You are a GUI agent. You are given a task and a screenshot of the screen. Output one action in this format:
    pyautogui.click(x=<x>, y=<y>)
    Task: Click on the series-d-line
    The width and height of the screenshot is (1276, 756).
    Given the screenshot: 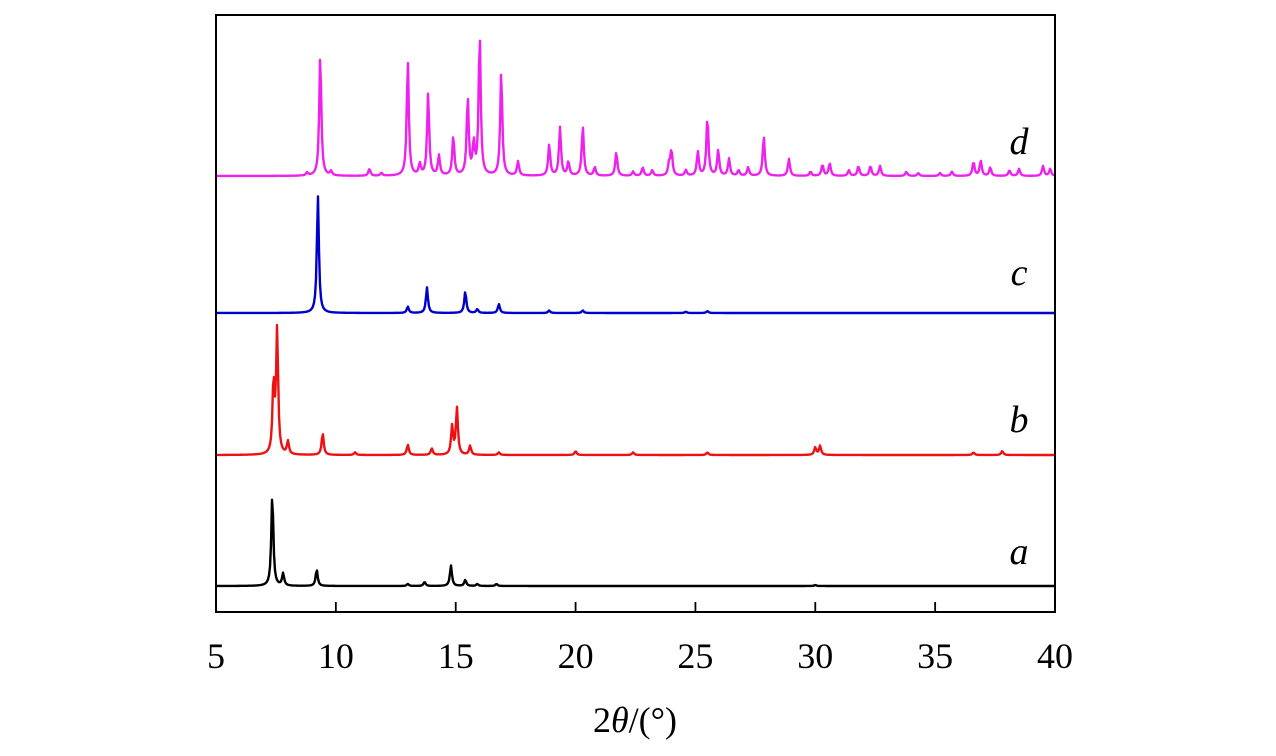 What is the action you would take?
    pyautogui.click(x=635, y=108)
    